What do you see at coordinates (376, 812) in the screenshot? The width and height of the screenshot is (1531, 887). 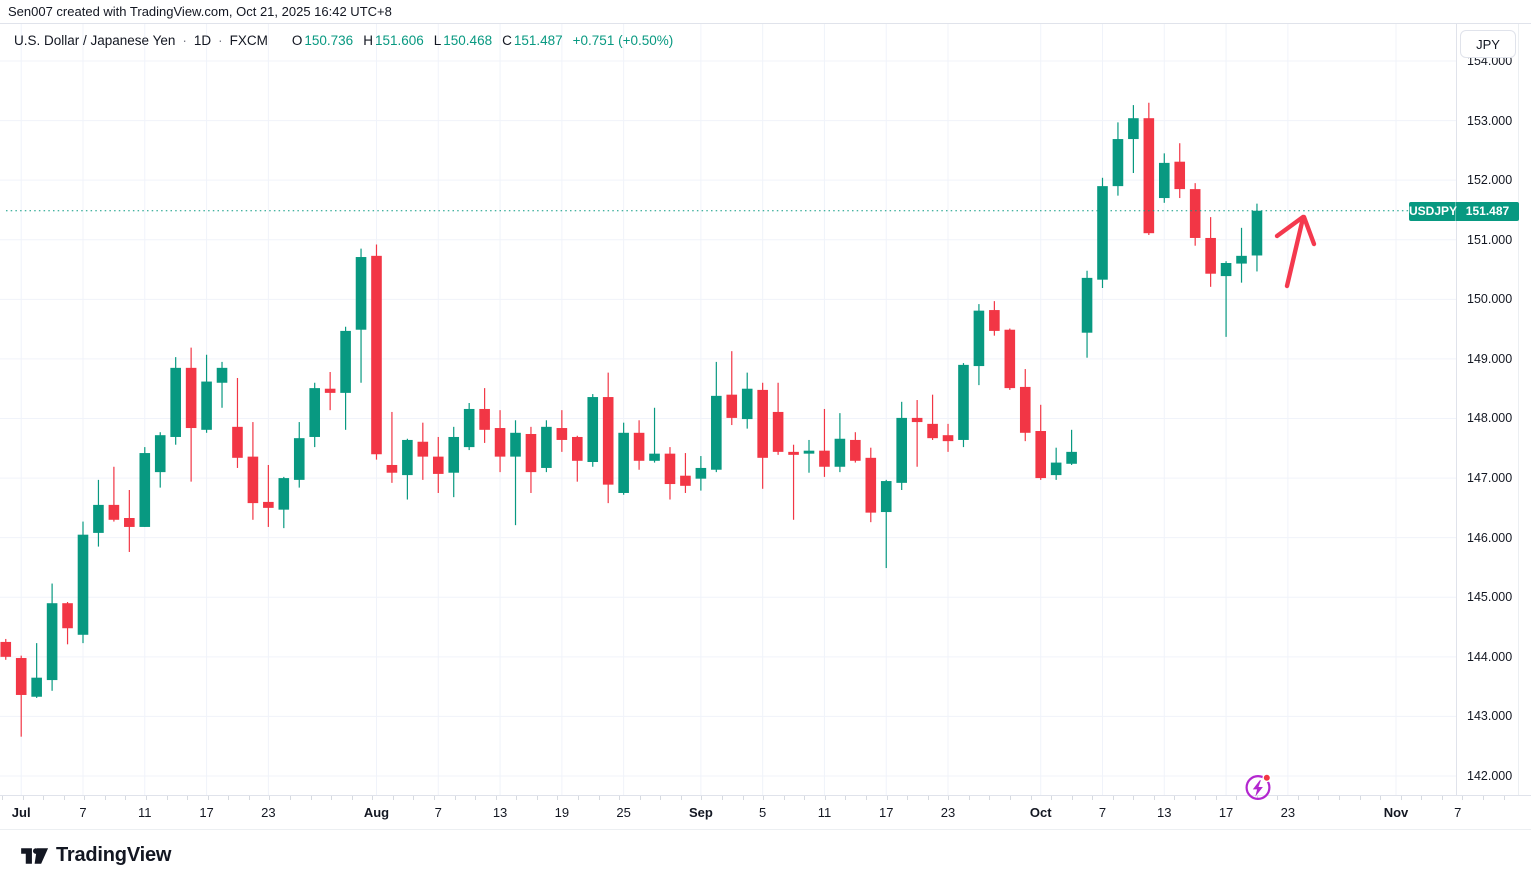 I see `x-axis-label: Aug` at bounding box center [376, 812].